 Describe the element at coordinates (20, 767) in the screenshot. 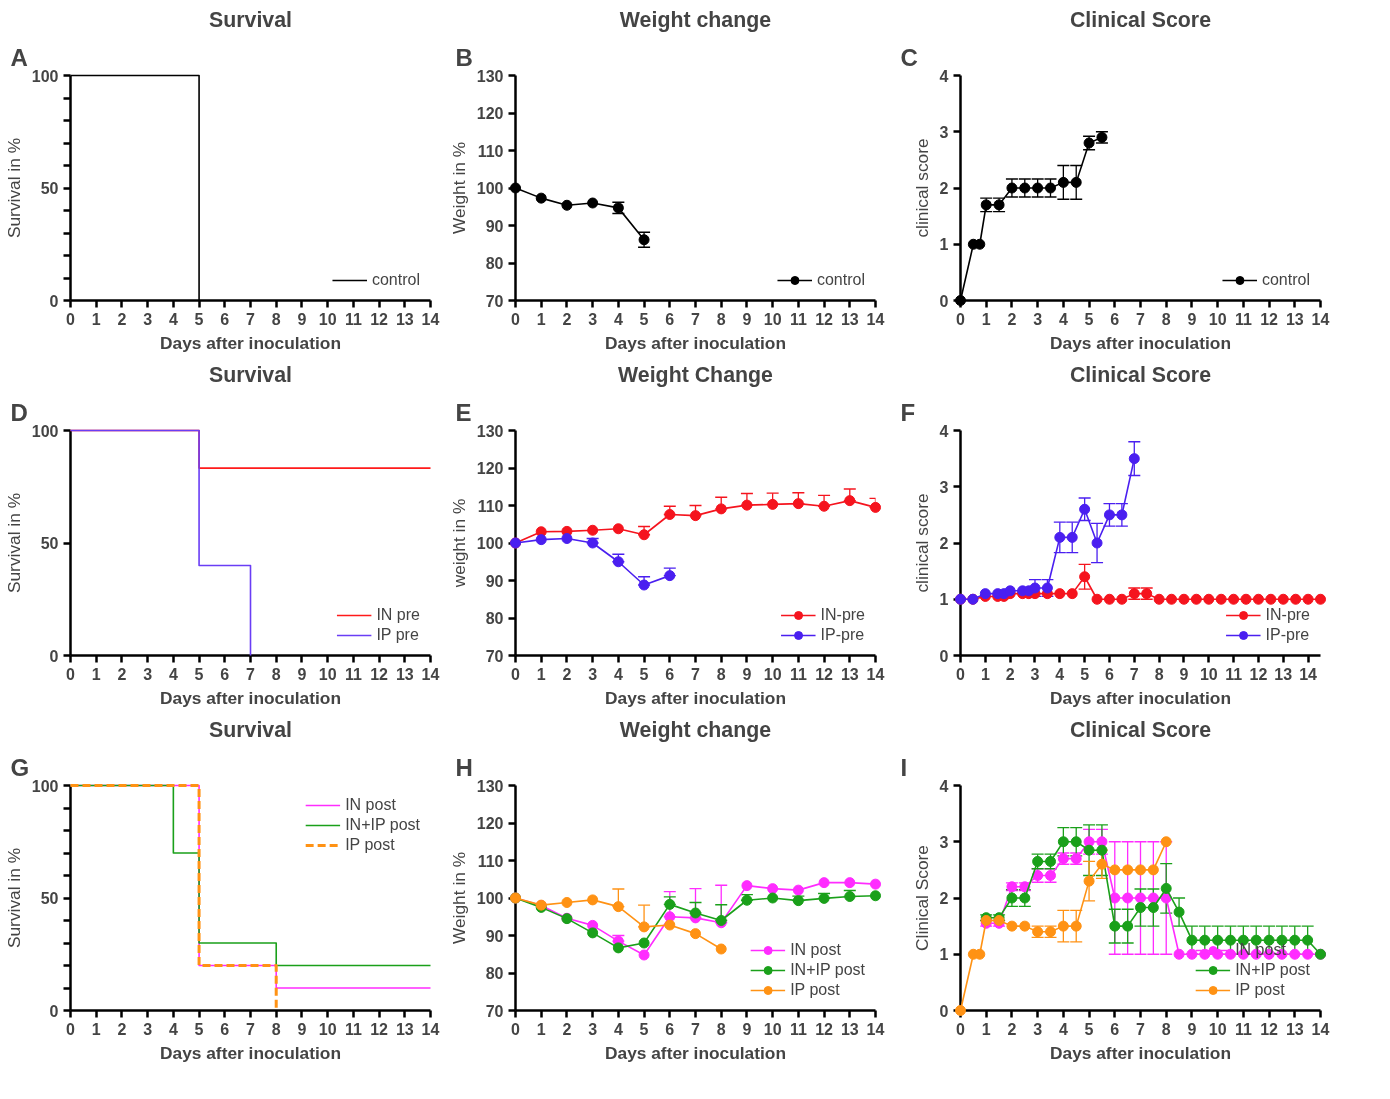

I see `text: G` at that location.